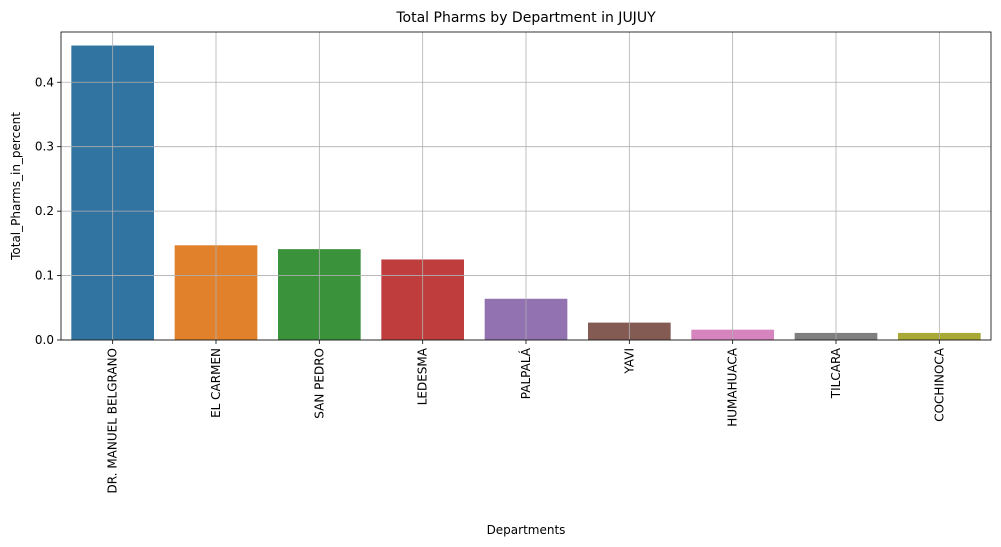  I want to click on y-tick-label-3: 0.3, so click(44, 147).